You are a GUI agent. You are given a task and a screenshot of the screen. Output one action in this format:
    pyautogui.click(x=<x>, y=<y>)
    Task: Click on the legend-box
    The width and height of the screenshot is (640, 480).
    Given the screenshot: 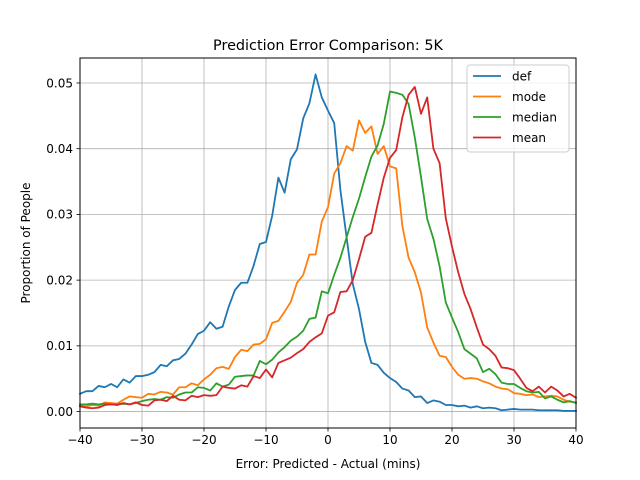 What is the action you would take?
    pyautogui.click(x=518, y=108)
    